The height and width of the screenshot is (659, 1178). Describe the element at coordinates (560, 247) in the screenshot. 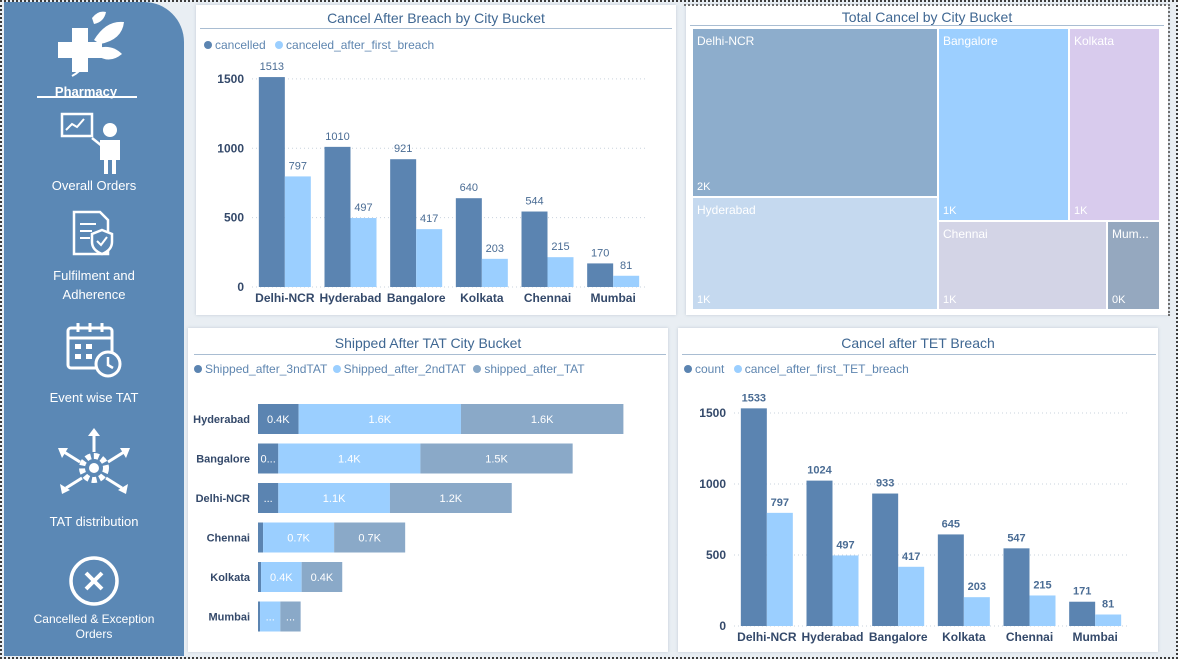

I see `data-label: 215` at that location.